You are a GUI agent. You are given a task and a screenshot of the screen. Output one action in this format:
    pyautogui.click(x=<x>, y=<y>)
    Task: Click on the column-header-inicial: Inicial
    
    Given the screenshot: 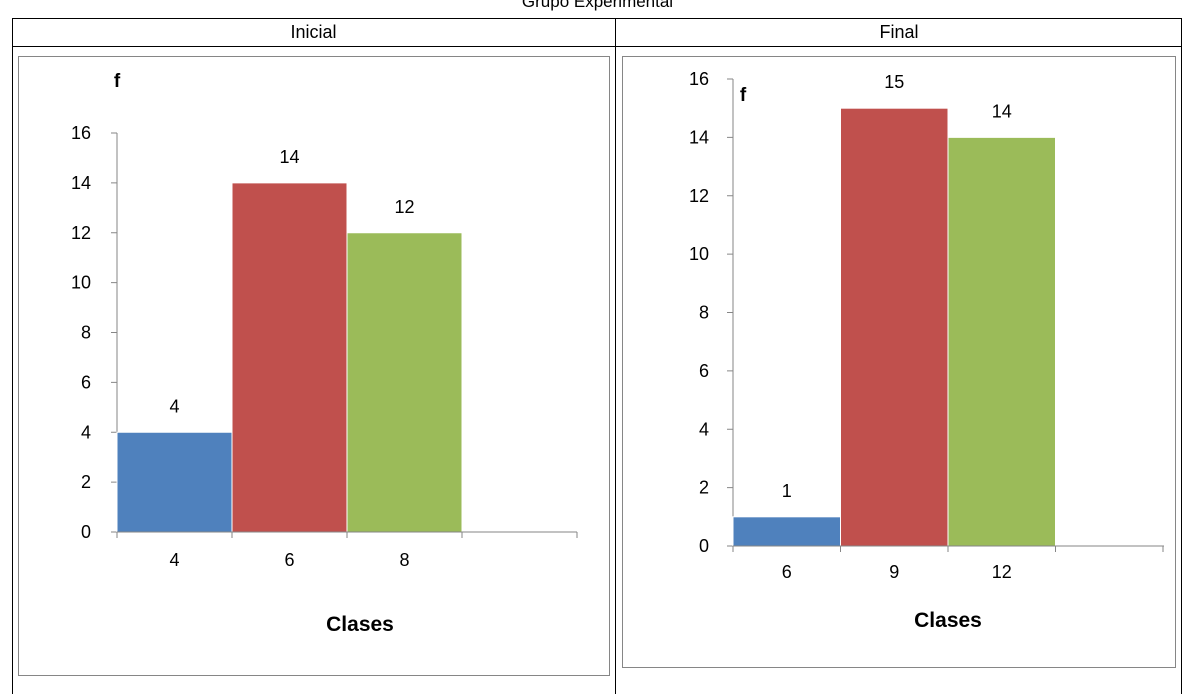 What is the action you would take?
    pyautogui.click(x=313, y=32)
    